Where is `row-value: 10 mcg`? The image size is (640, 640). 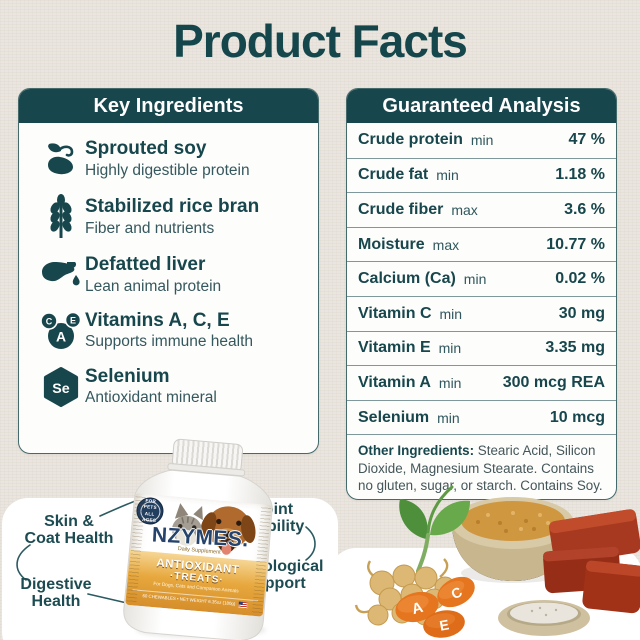
row-value: 10 mcg is located at coordinates (577, 417).